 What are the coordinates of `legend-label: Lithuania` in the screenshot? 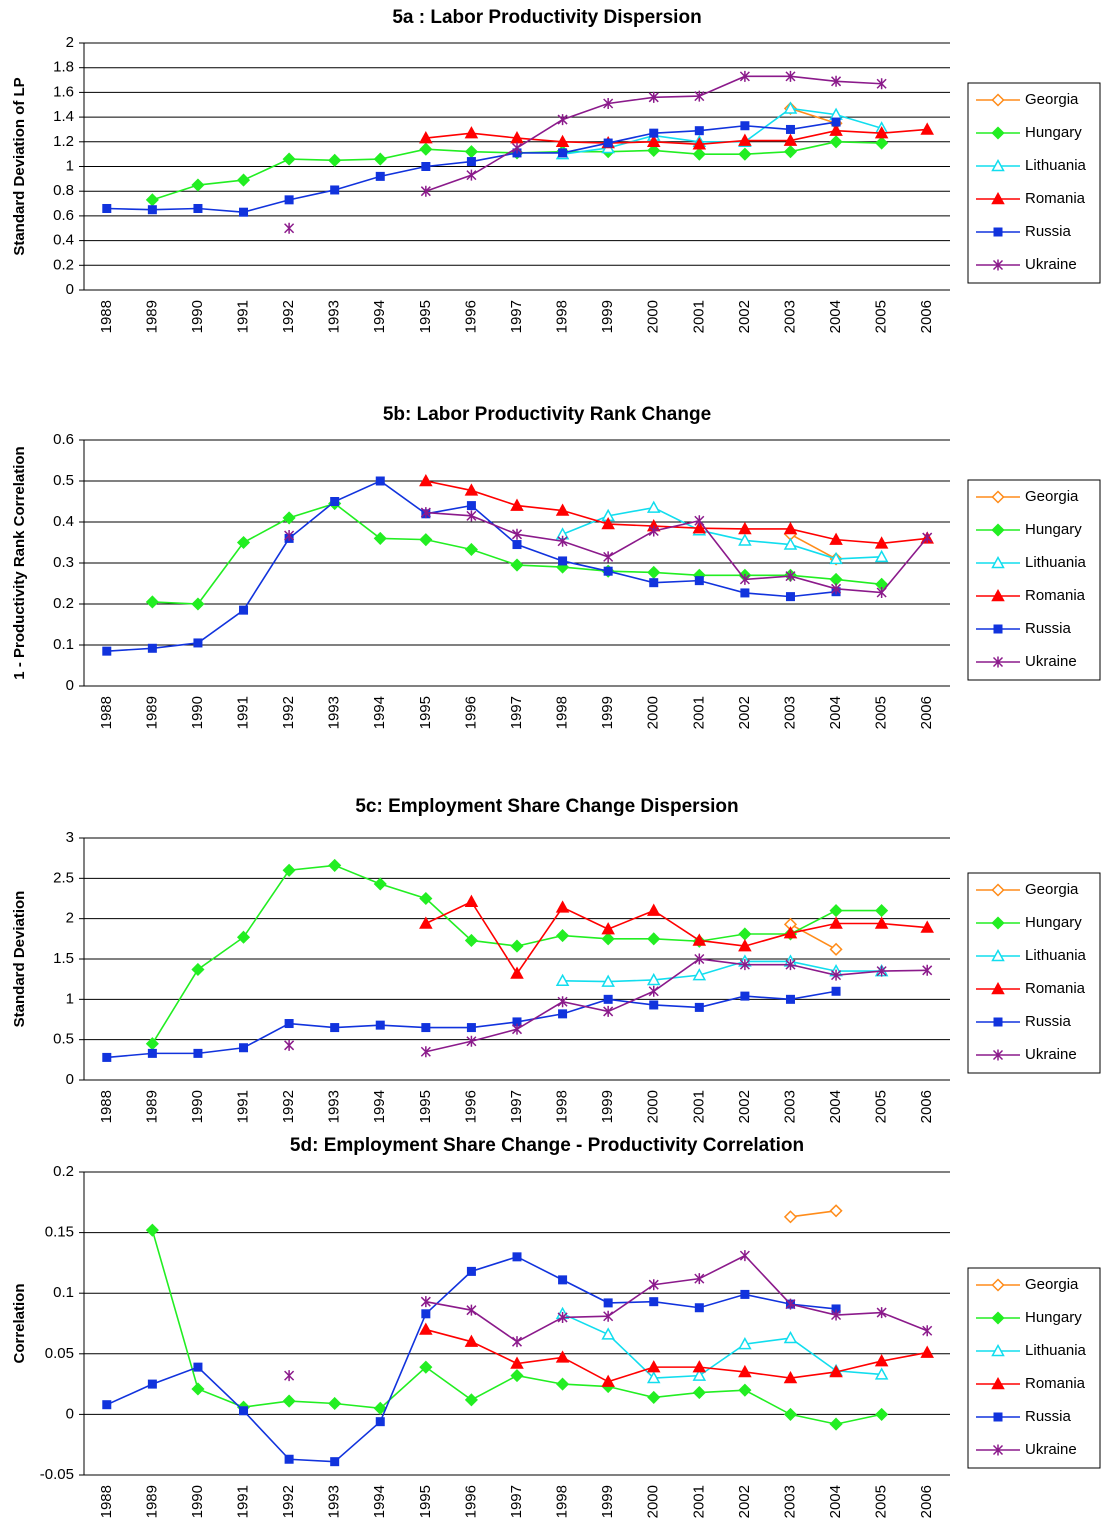 It's located at (1056, 1350).